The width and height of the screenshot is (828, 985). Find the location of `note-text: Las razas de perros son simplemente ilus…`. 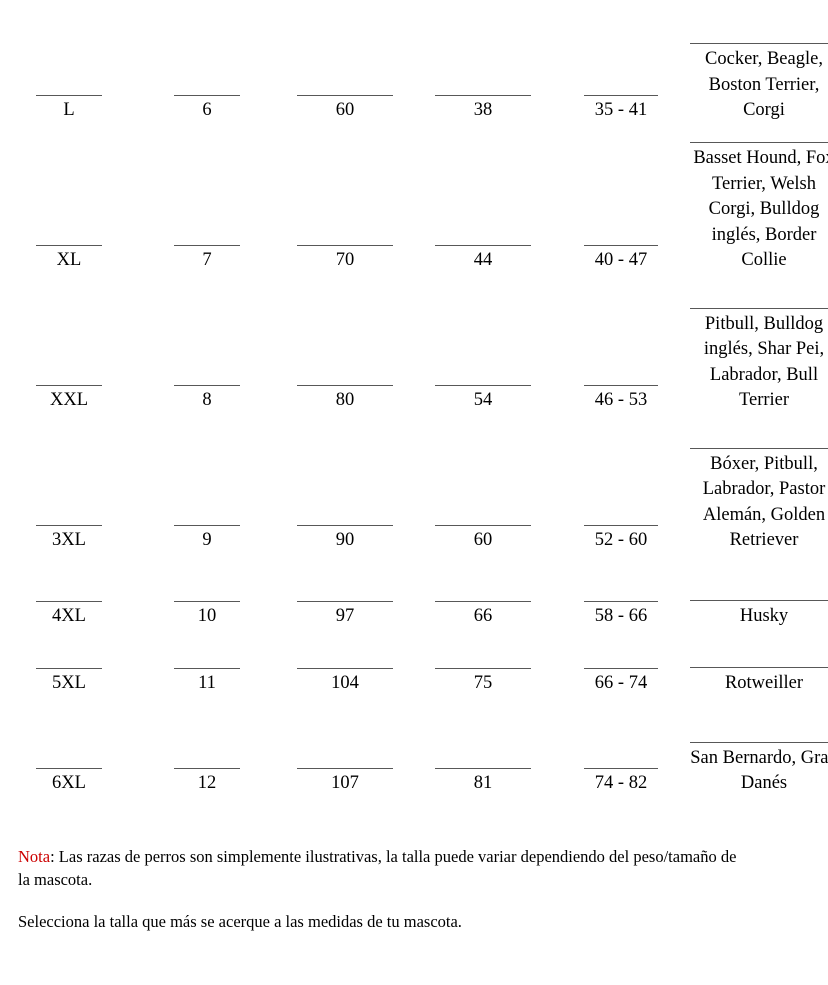

note-text: Las razas de perros son simplemente ilus… is located at coordinates (377, 868).